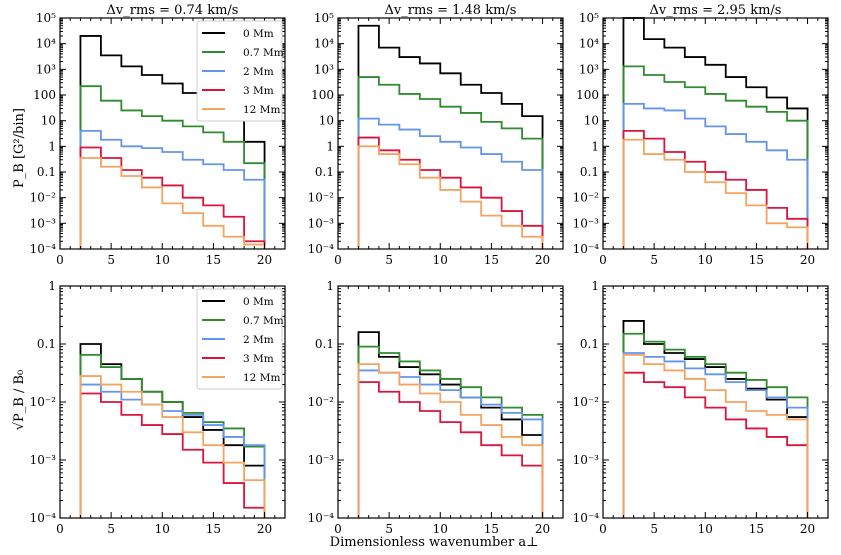 This screenshot has height=555, width=841. What do you see at coordinates (258, 340) in the screenshot?
I see `legend-label: 2 Mm` at bounding box center [258, 340].